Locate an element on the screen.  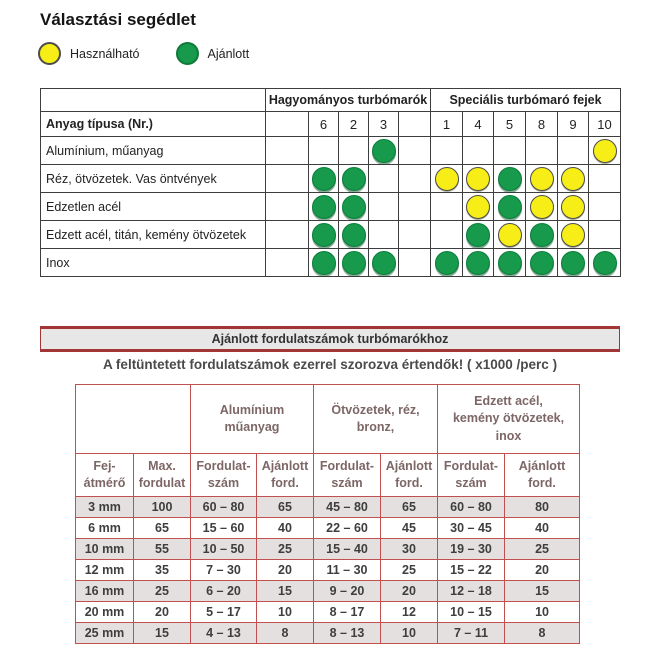
matrix-row: Edzetlen acél is located at coordinates (331, 206).